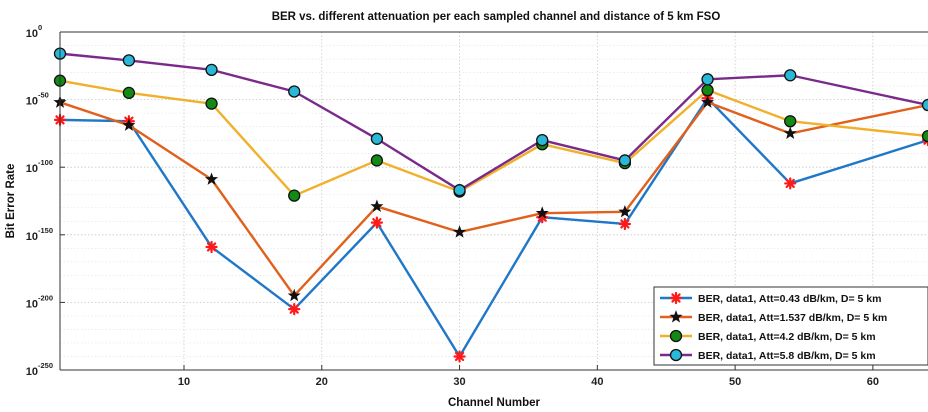  I want to click on x-tick-label: 30, so click(459, 382).